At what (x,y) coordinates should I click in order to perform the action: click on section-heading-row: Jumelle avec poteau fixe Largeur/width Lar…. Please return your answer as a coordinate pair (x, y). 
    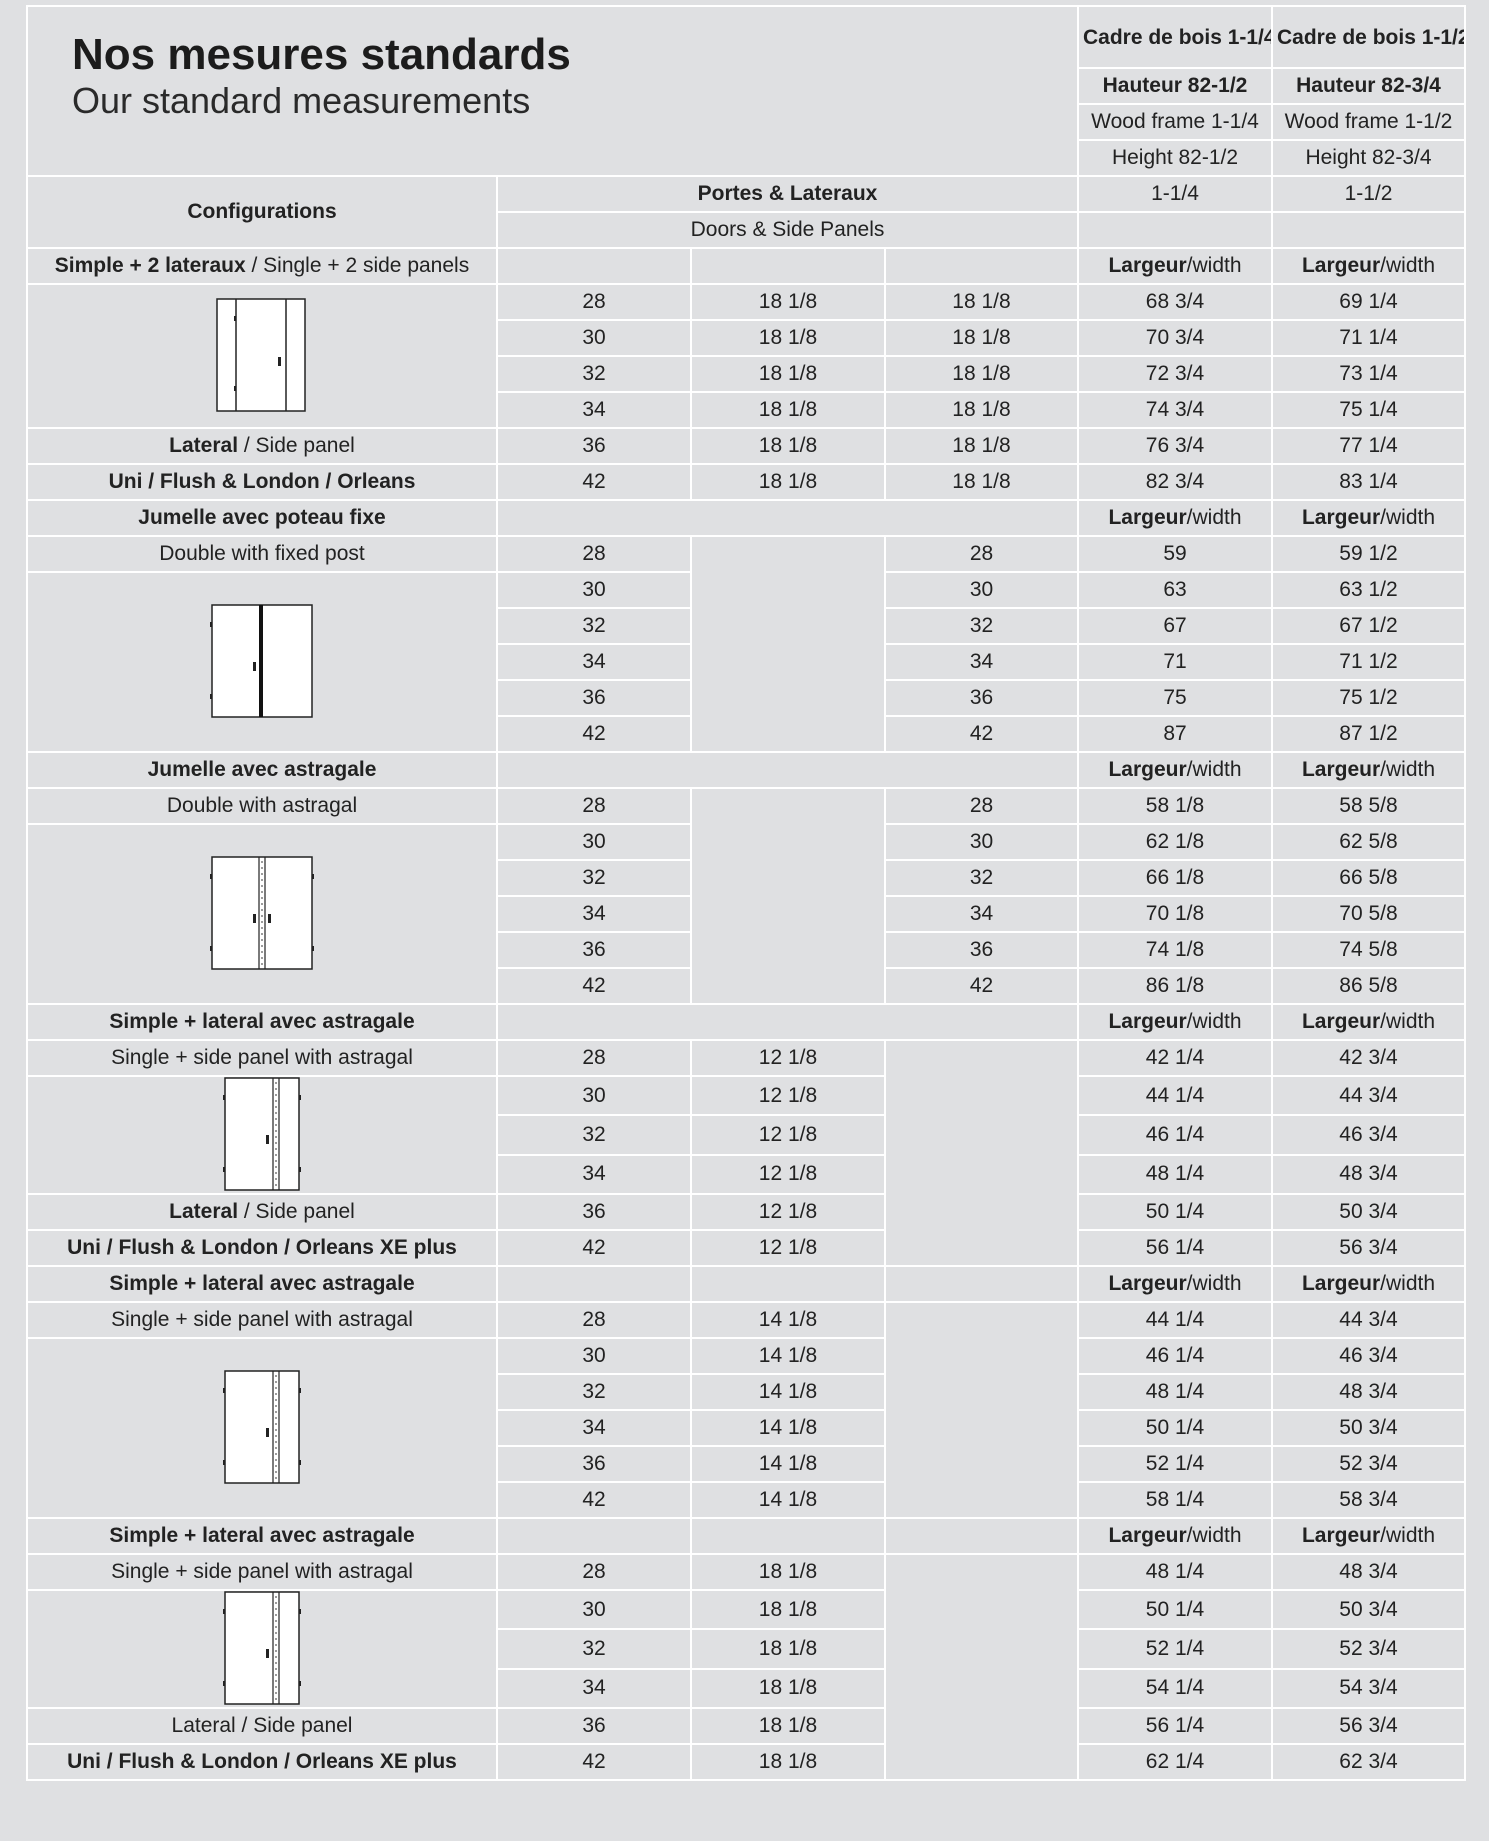
    Looking at the image, I should click on (746, 518).